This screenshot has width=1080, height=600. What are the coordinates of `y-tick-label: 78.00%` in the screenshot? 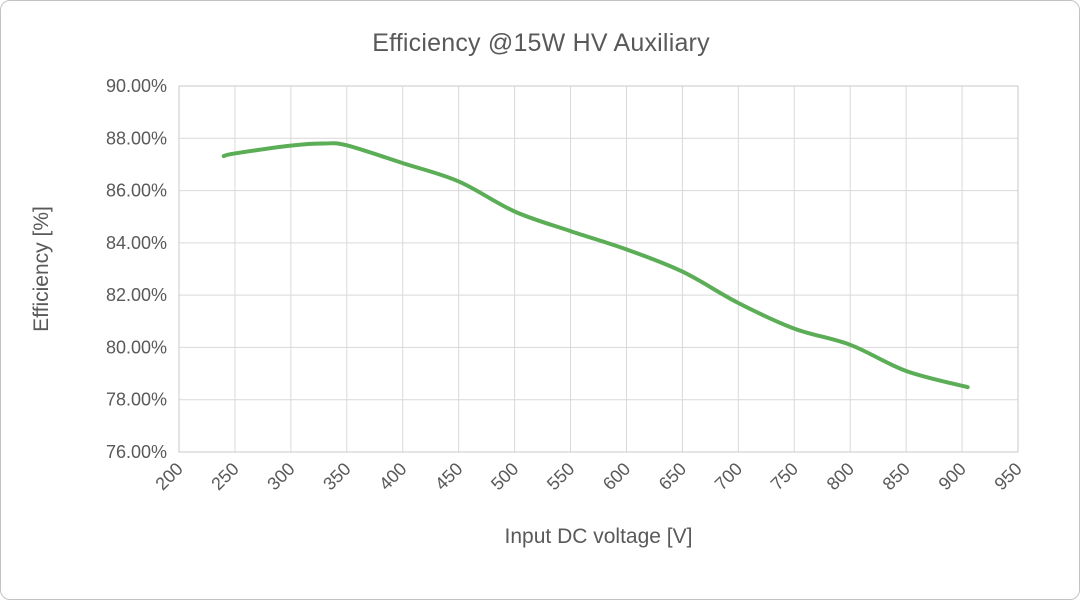 It's located at (136, 400).